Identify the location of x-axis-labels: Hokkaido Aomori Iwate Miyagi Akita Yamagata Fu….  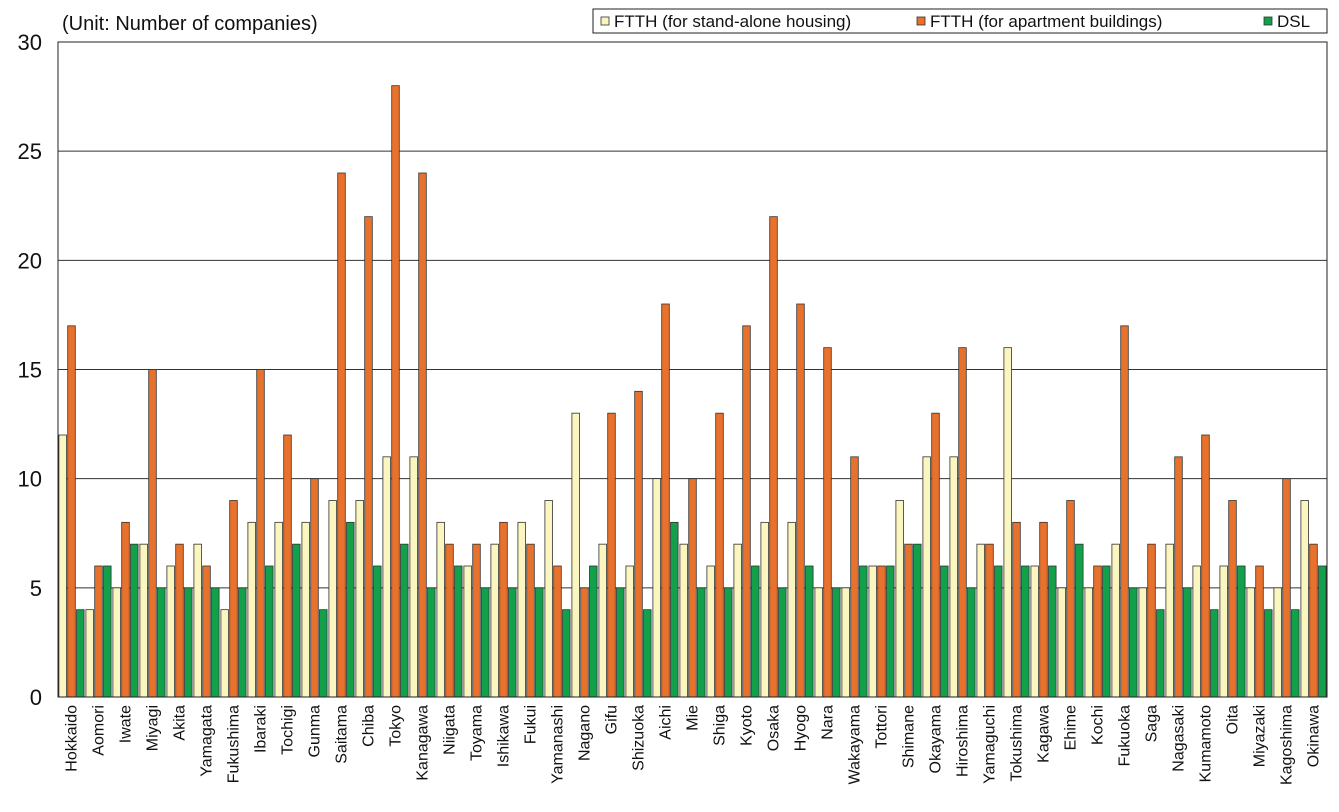
(693, 745).